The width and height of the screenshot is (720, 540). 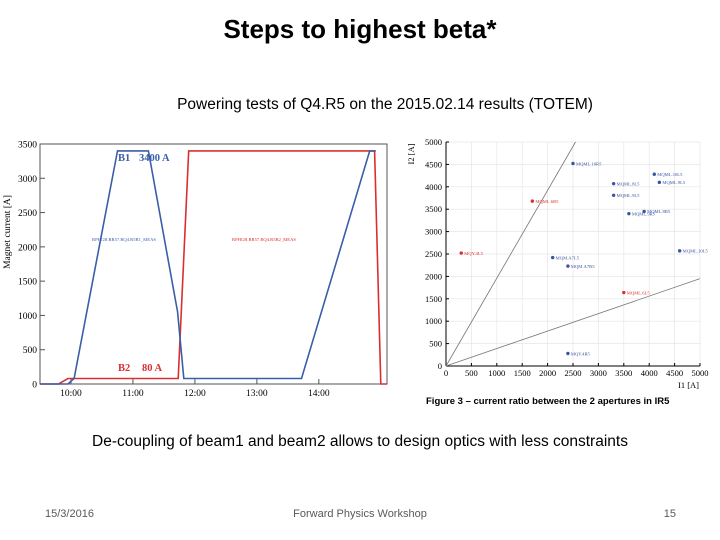 I want to click on scatter-point-label: MQML.8R5, so click(x=659, y=211).